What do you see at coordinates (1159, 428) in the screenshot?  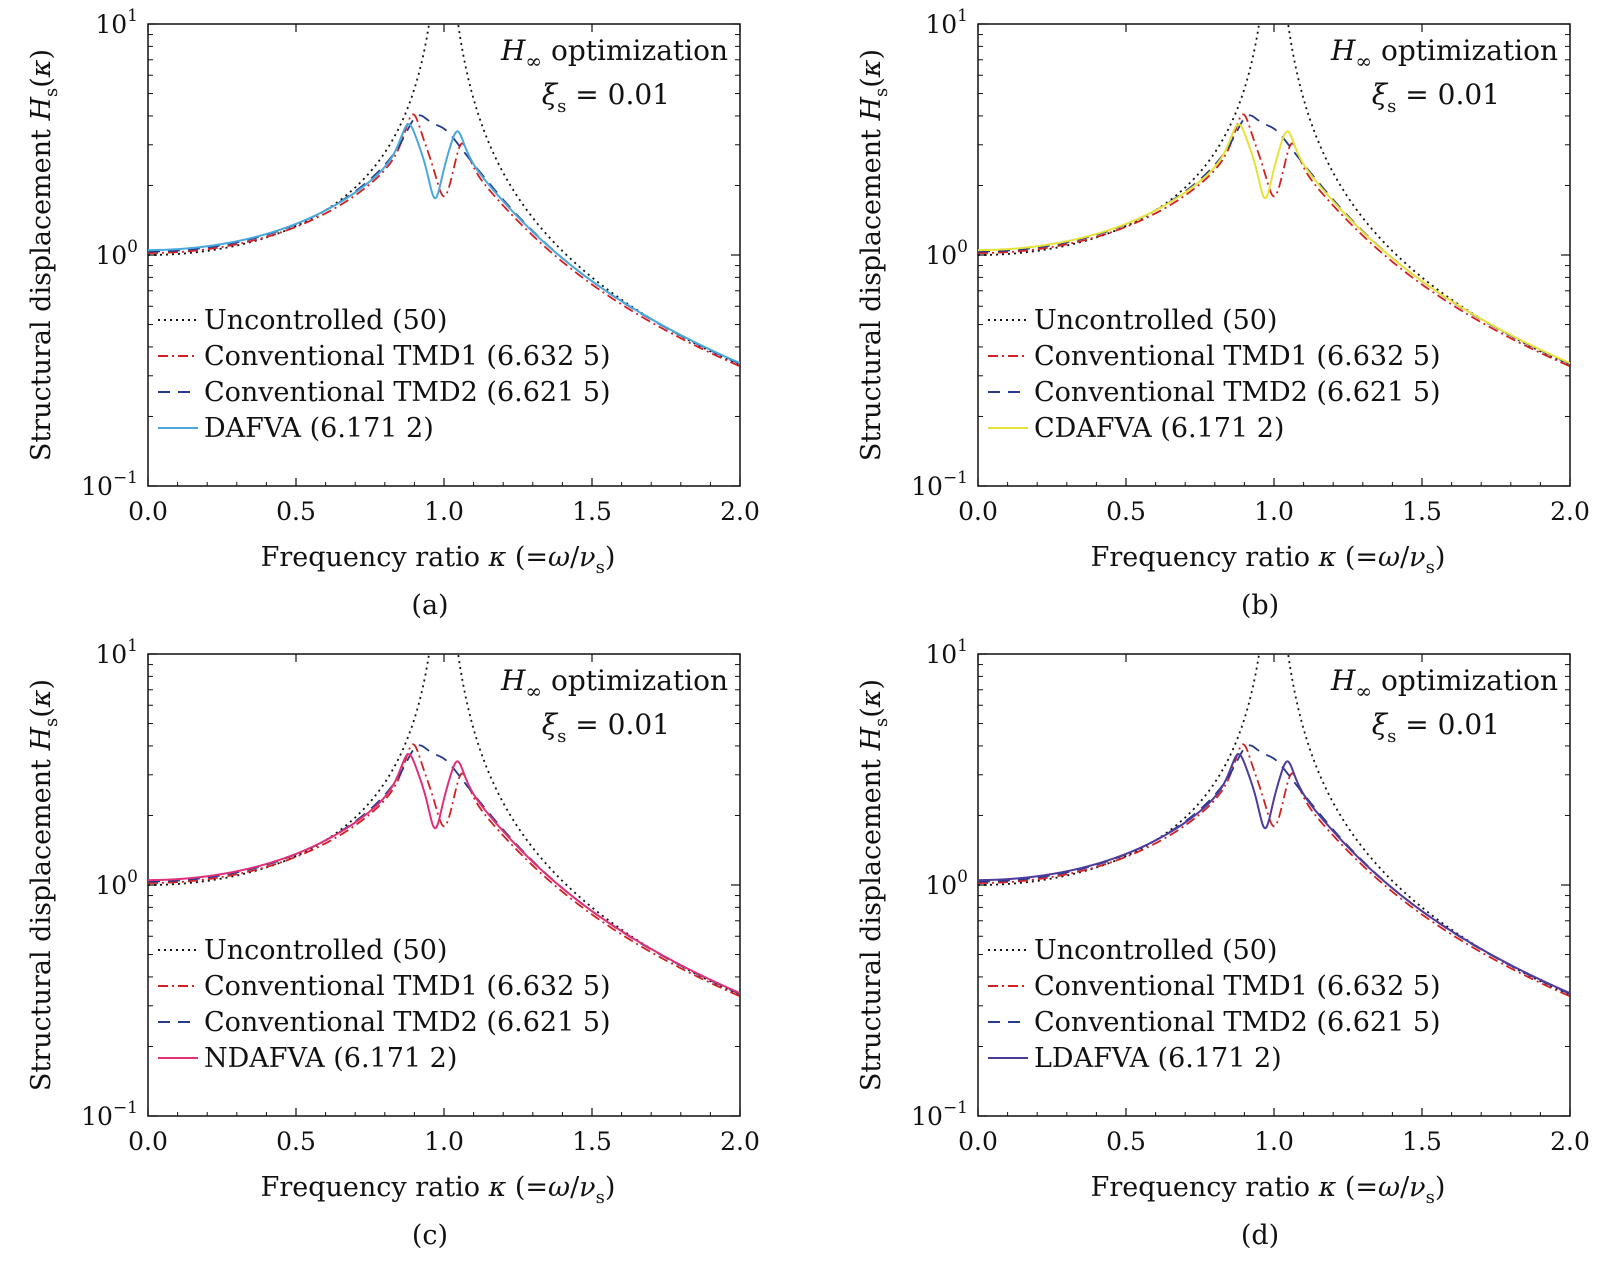 I see `legend-entry: CDAFVA (6.171 2)` at bounding box center [1159, 428].